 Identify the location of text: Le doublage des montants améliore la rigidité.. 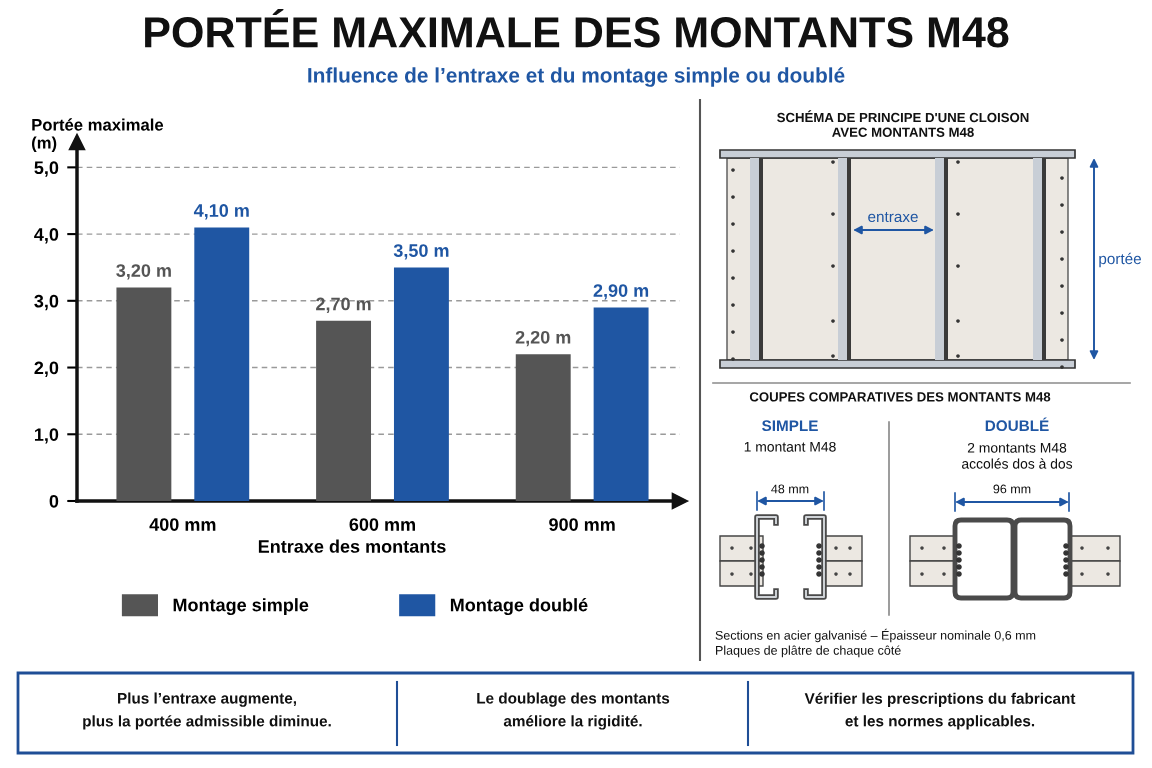
(573, 711).